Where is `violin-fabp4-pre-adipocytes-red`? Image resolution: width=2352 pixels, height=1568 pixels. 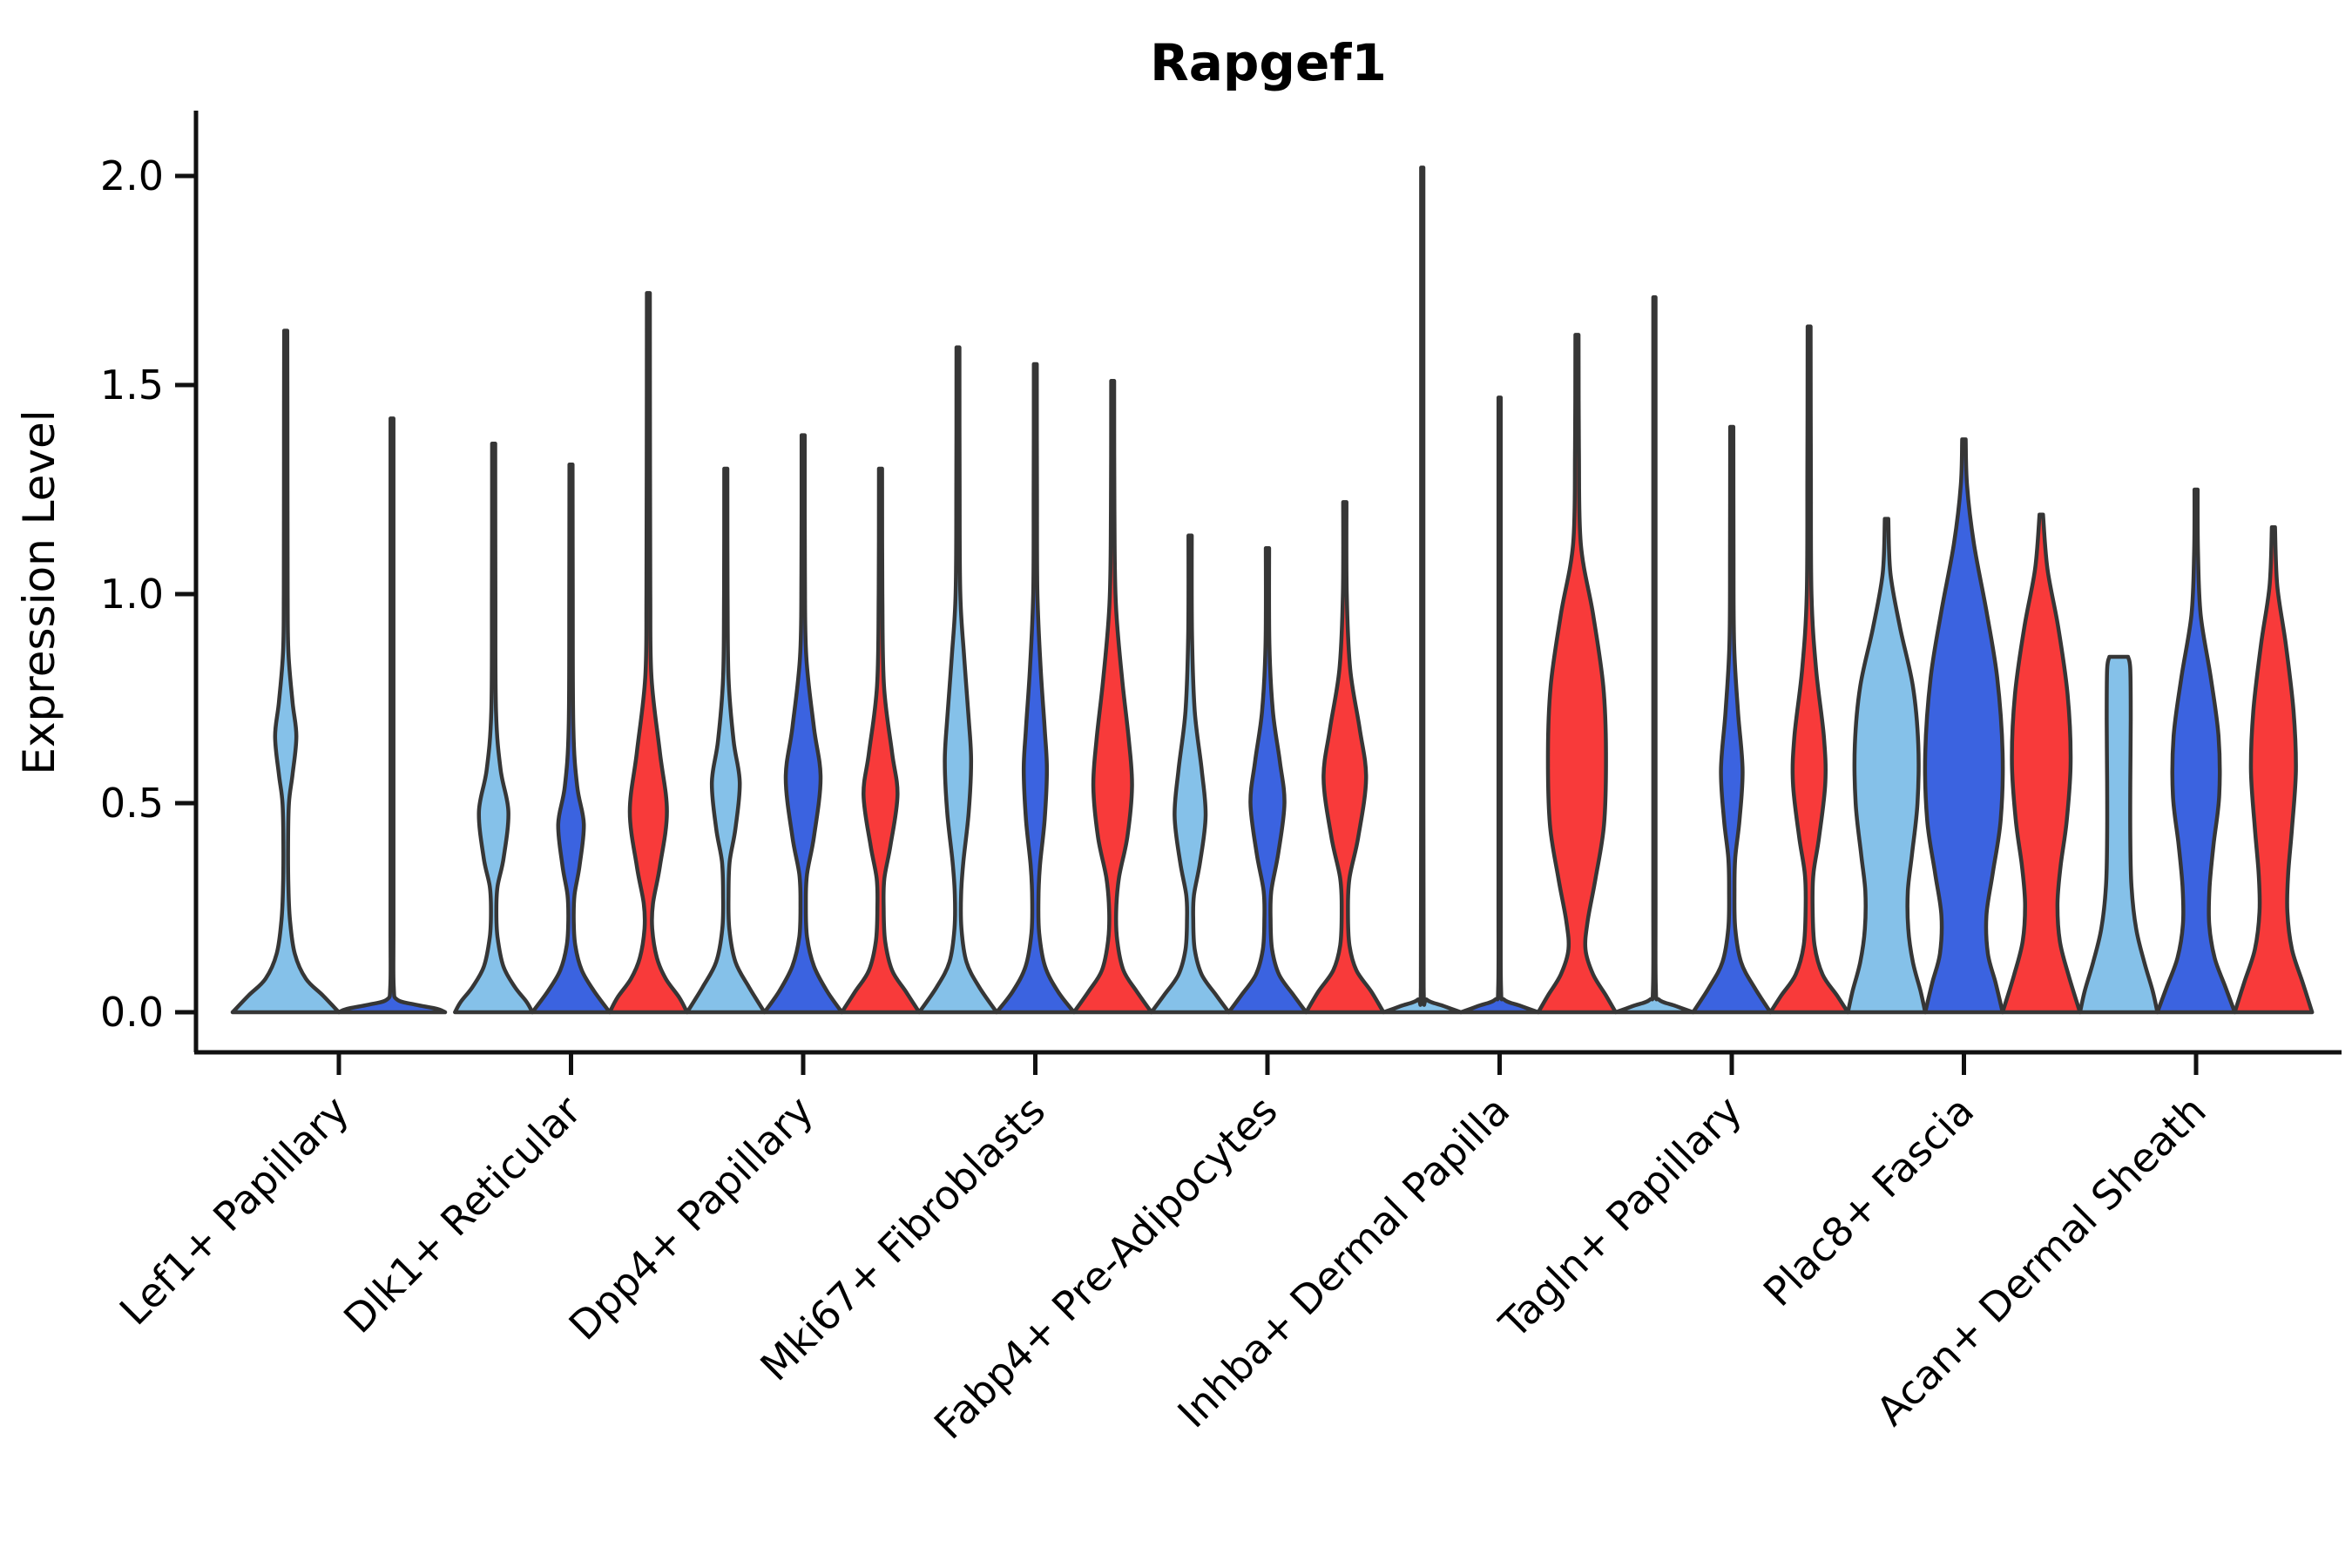 violin-fabp4-pre-adipocytes-red is located at coordinates (1345, 757).